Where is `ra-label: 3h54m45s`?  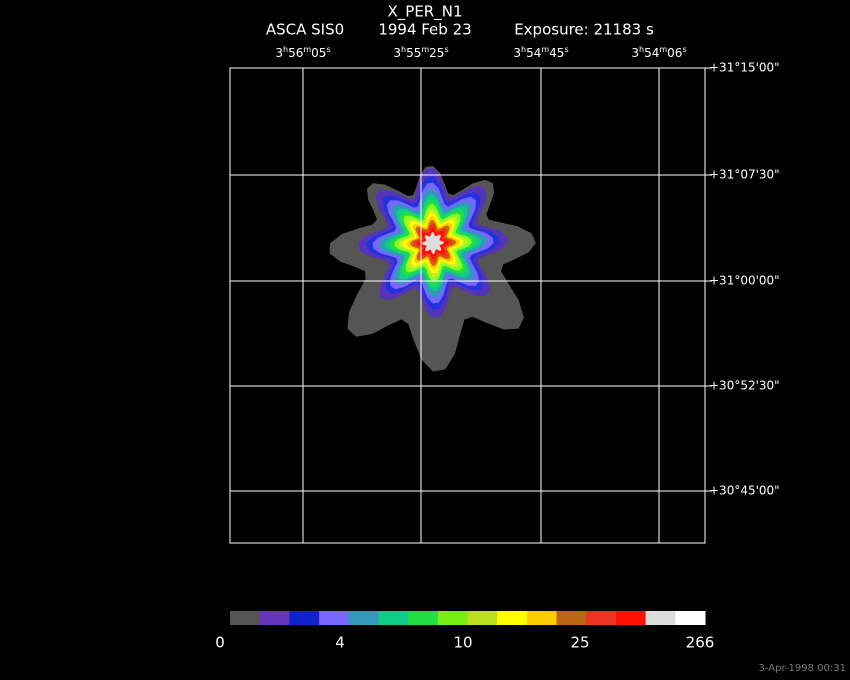
ra-label: 3h54m45s is located at coordinates (540, 52).